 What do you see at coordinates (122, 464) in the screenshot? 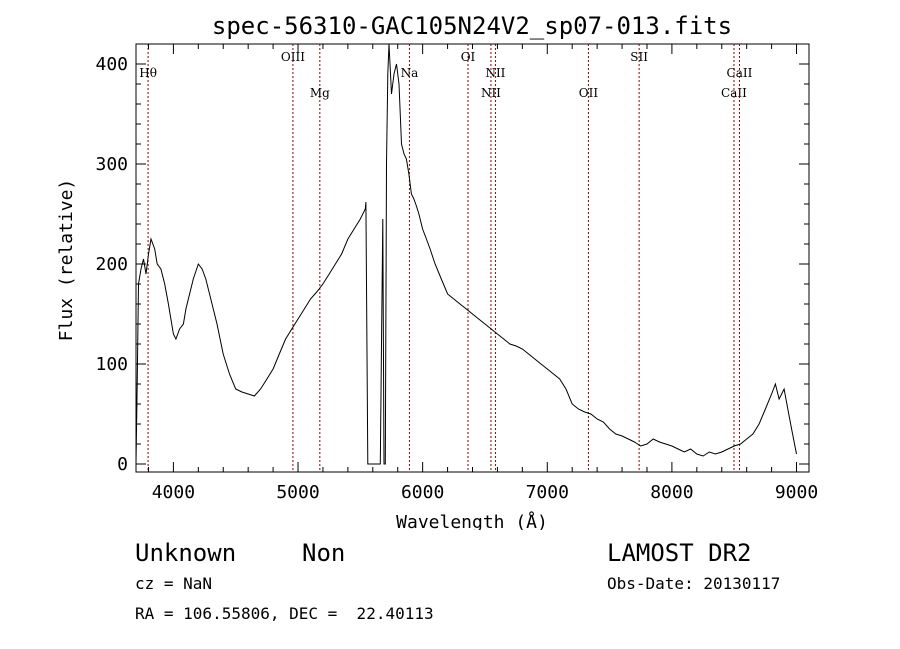
I see `y-tick-label: 0` at bounding box center [122, 464].